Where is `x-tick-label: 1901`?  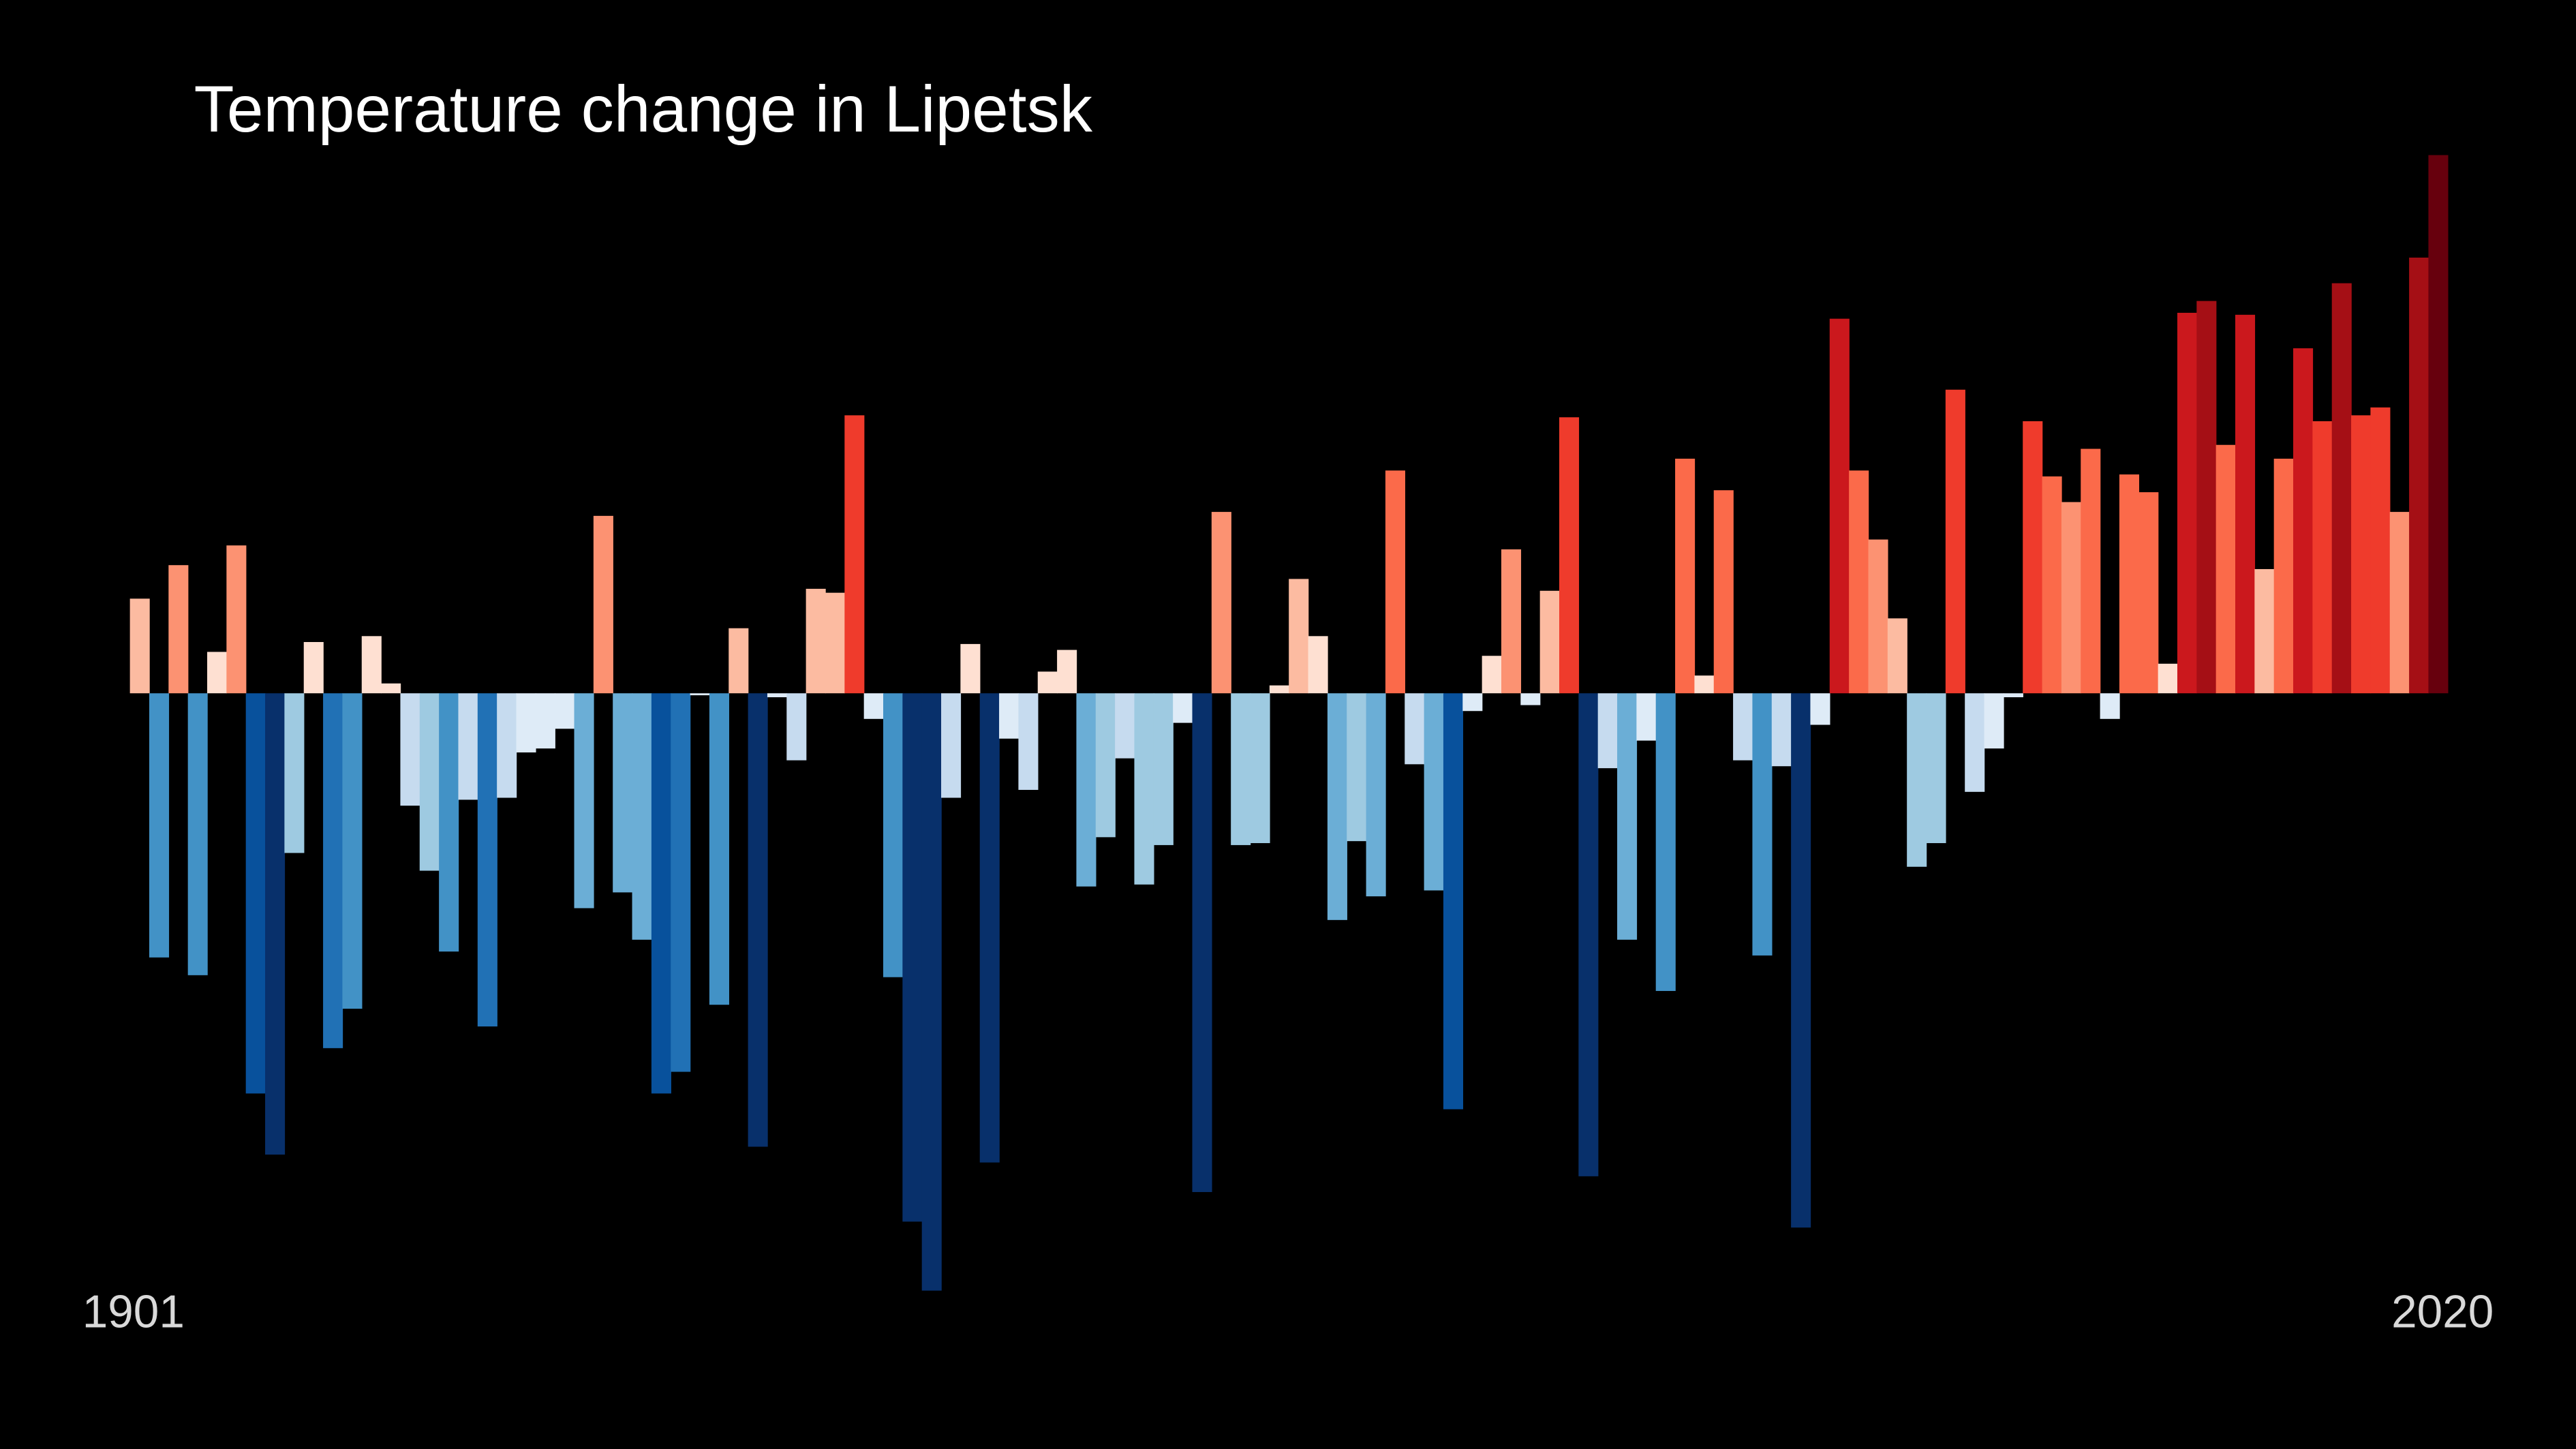 x-tick-label: 1901 is located at coordinates (133, 1313).